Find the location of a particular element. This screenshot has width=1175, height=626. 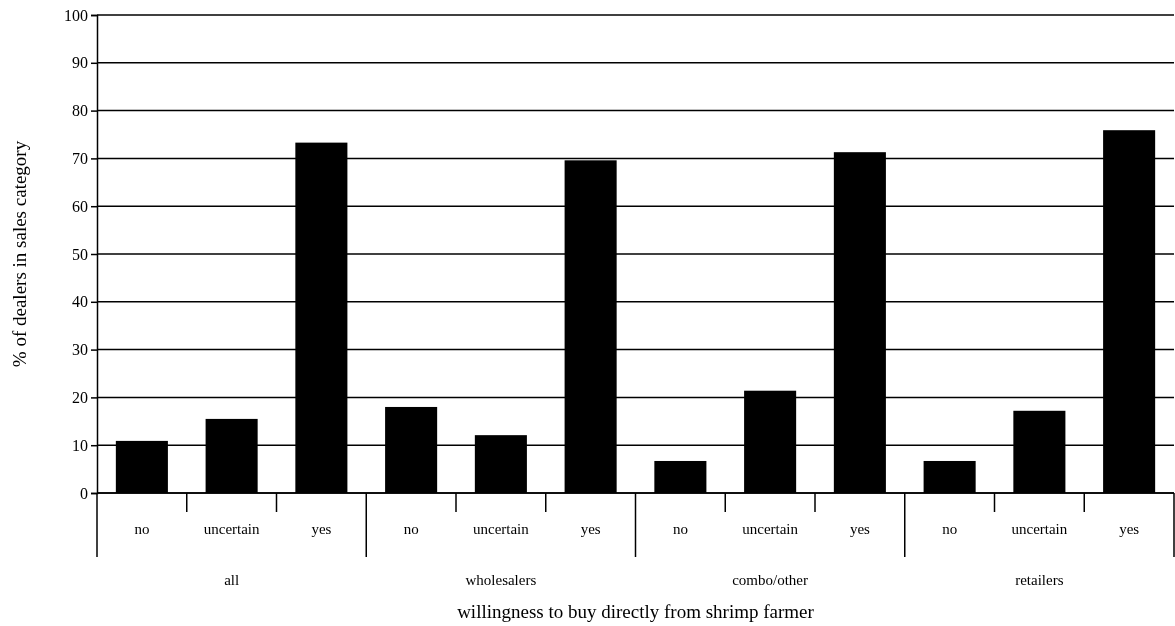

y-tick-label: 10 is located at coordinates (80, 445).